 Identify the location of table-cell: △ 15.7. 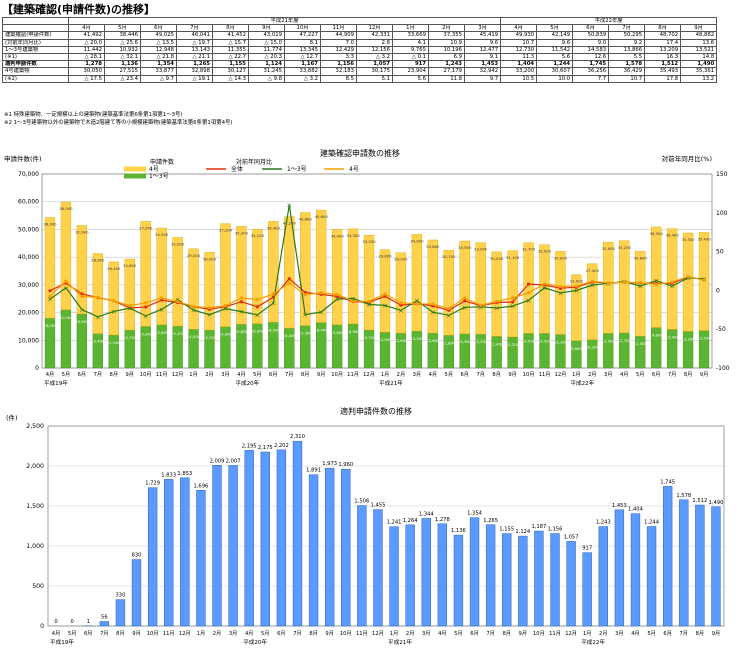
(230, 42).